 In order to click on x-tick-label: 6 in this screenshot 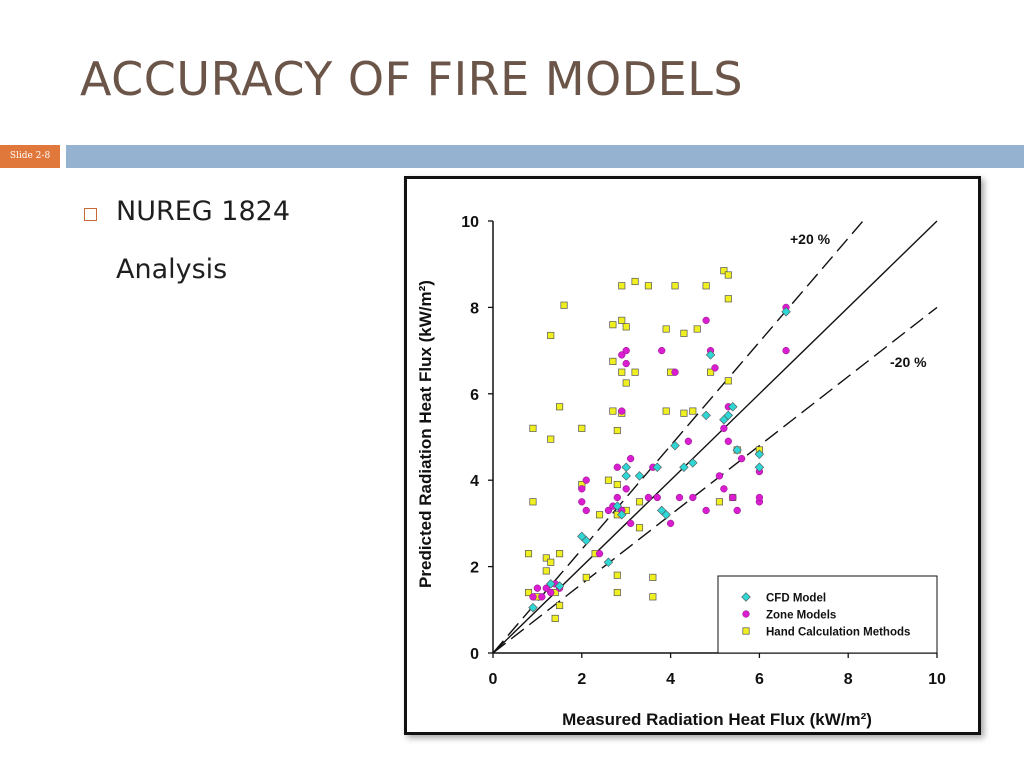, I will do `click(759, 679)`.